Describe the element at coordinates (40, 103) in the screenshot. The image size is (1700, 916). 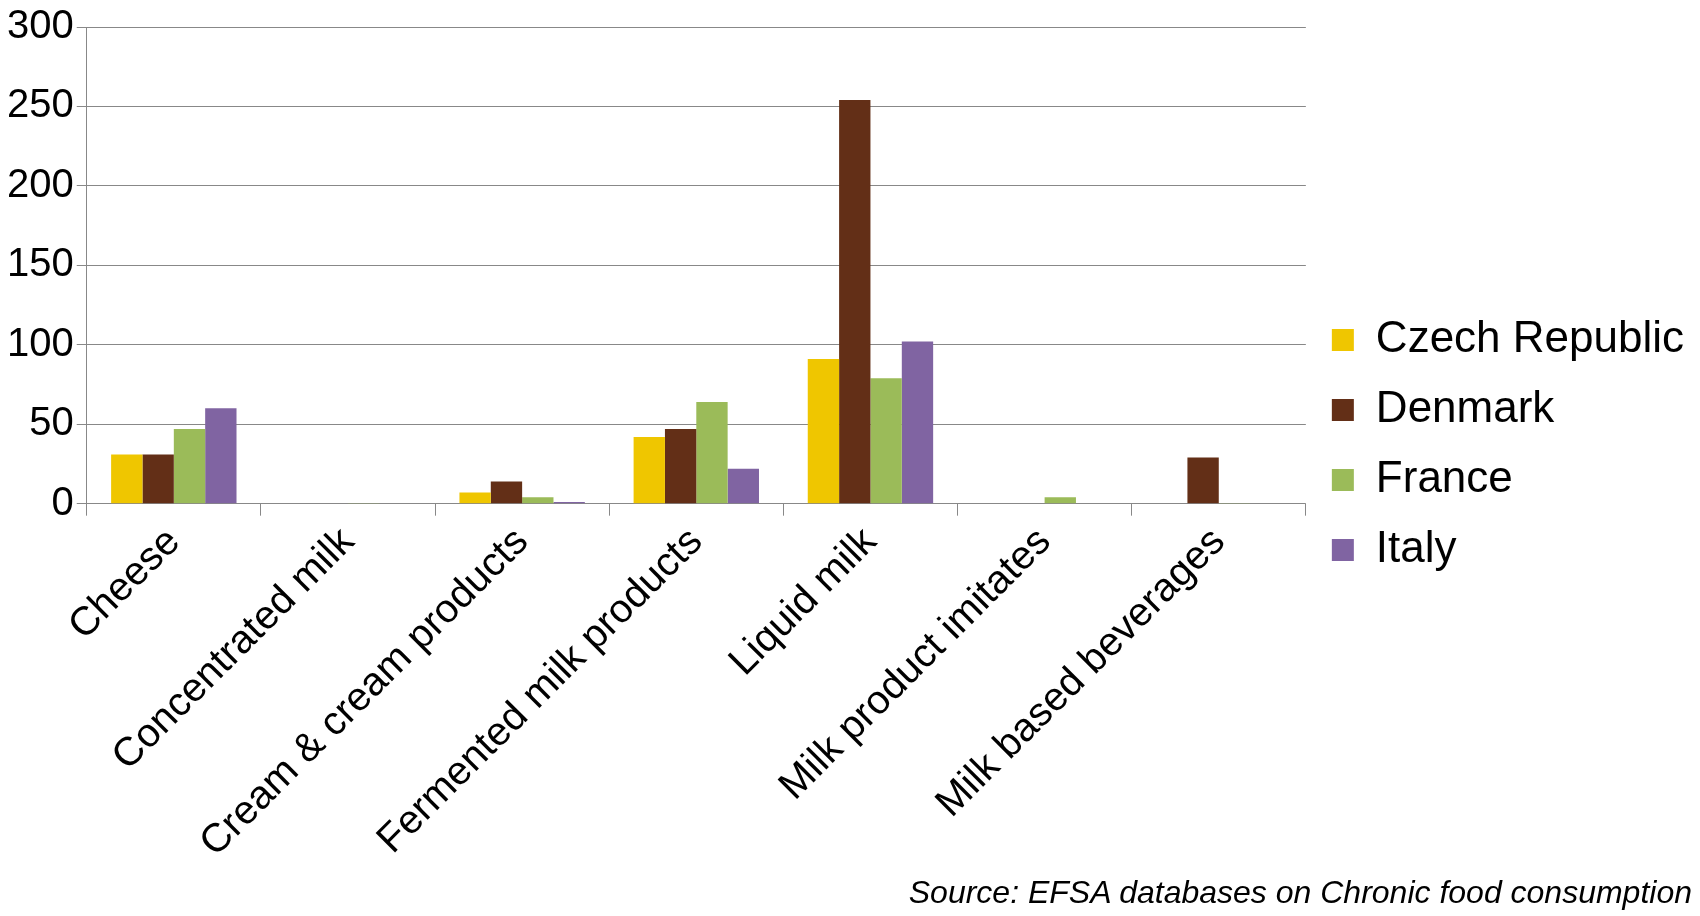
I see `y-tick-label: 250` at that location.